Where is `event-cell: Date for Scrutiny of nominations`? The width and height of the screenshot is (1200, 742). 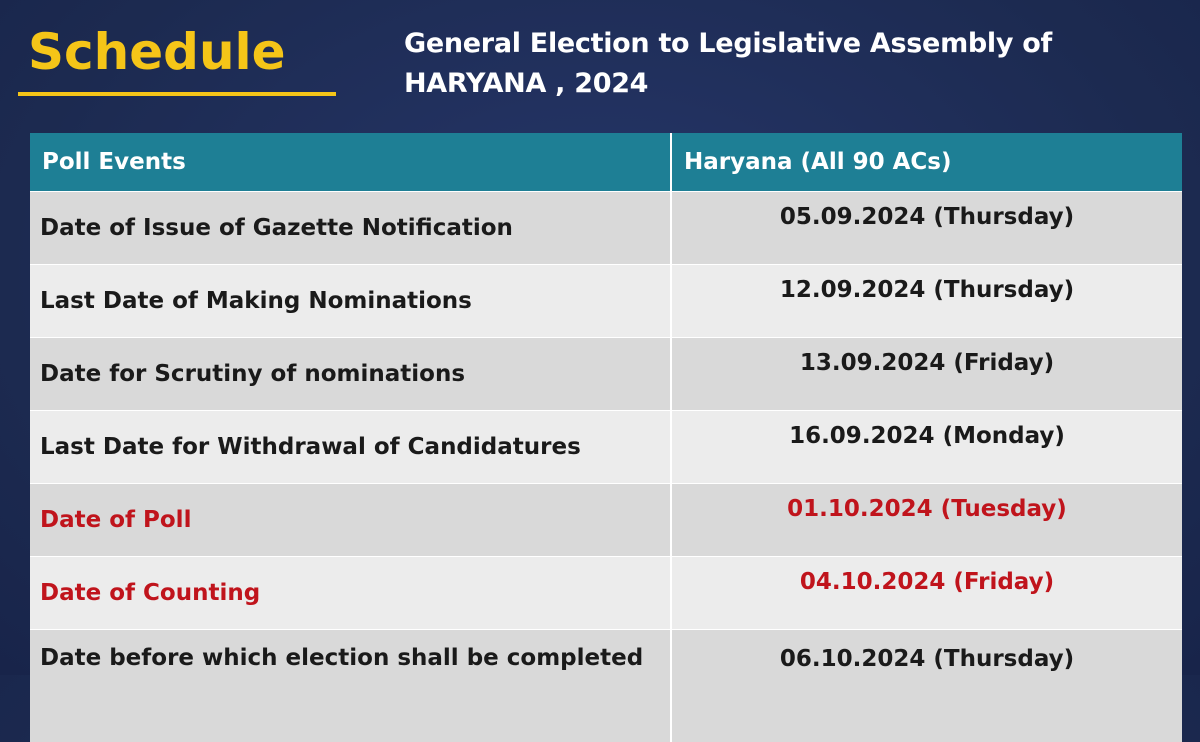
event-cell: Date for Scrutiny of nominations is located at coordinates (350, 374).